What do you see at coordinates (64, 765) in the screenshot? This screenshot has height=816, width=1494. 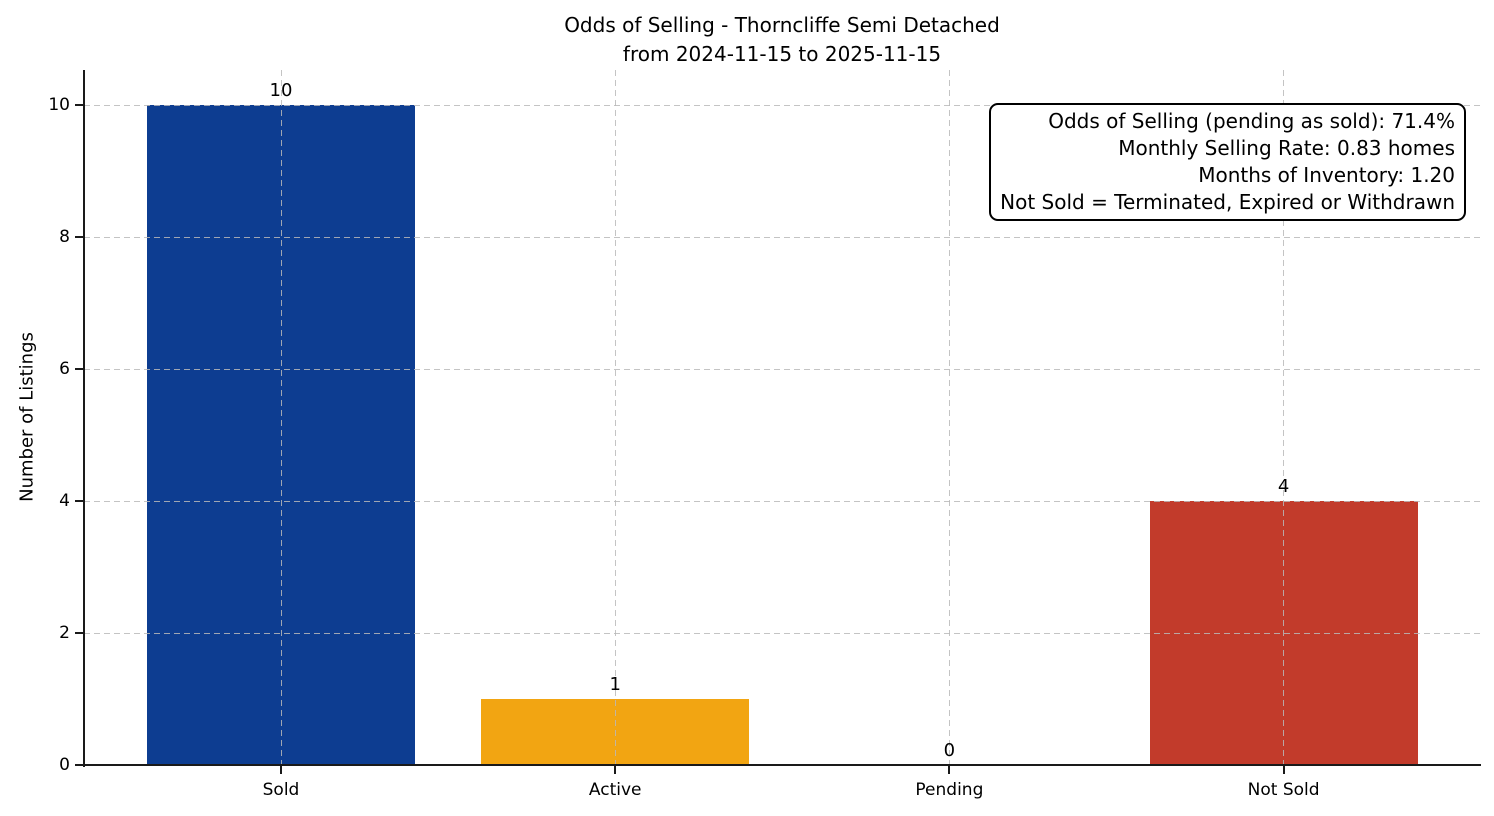 I see `y-tick-label: 0` at bounding box center [64, 765].